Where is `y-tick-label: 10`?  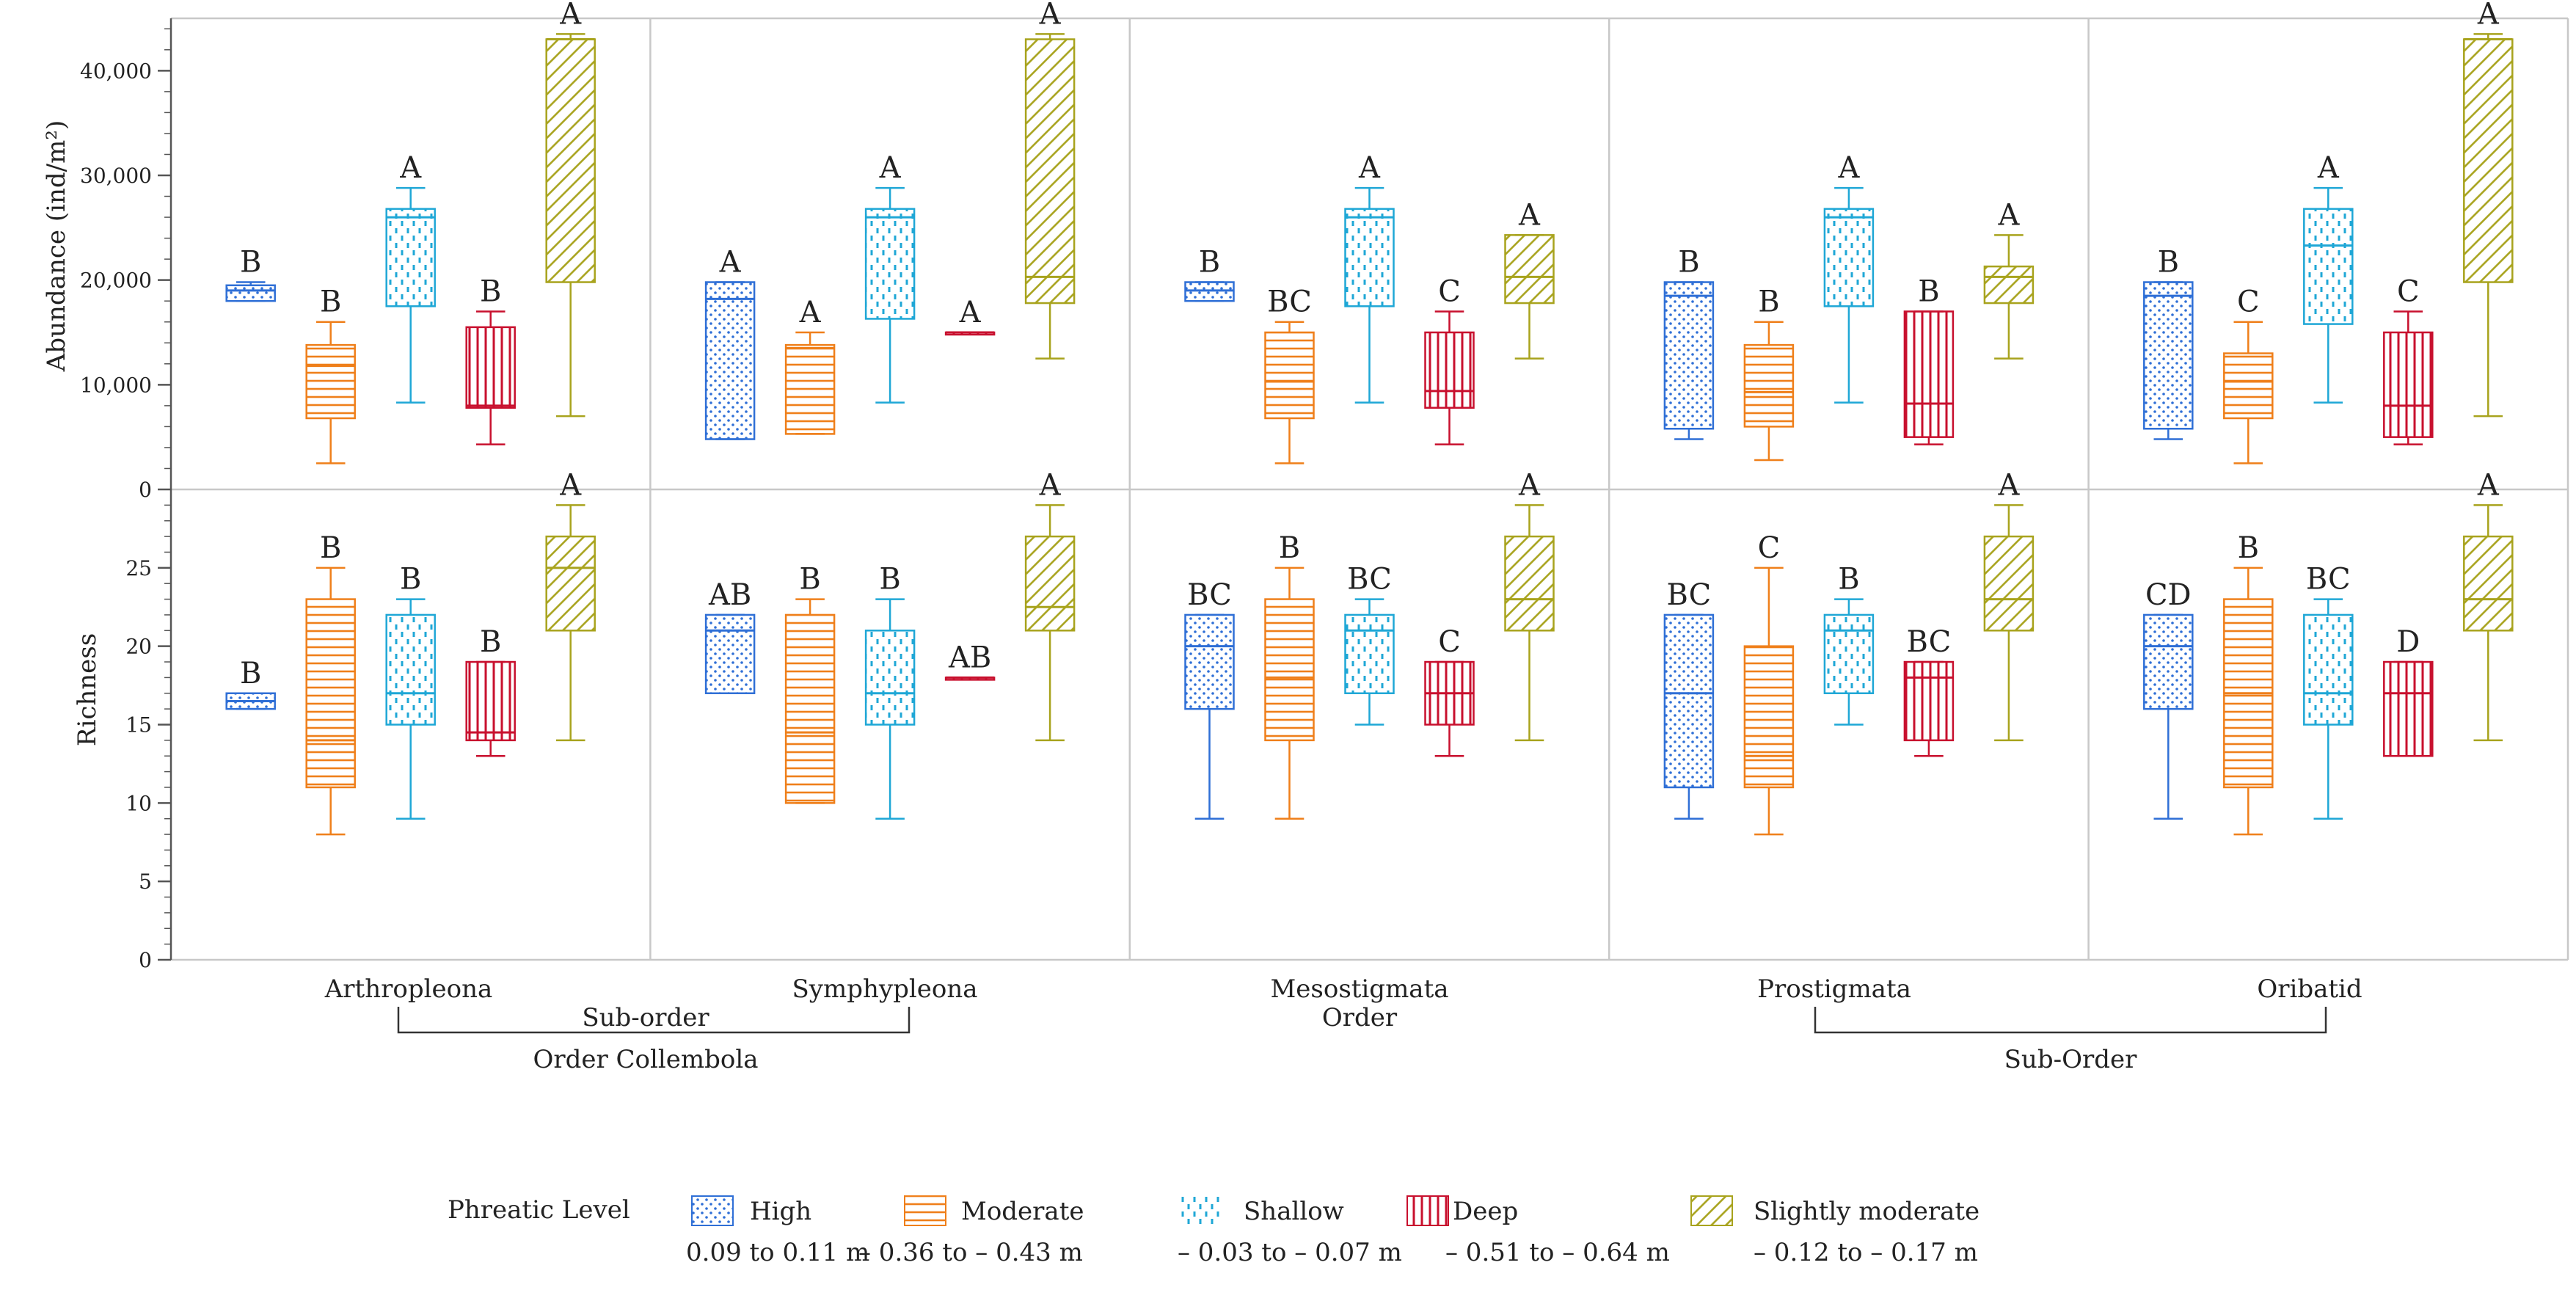
y-tick-label: 10 is located at coordinates (138, 803).